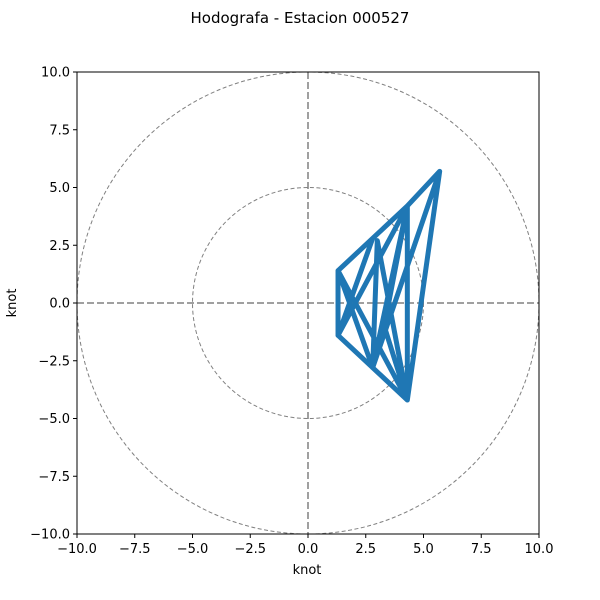  What do you see at coordinates (59, 246) in the screenshot?
I see `y-tick-label: 2.5` at bounding box center [59, 246].